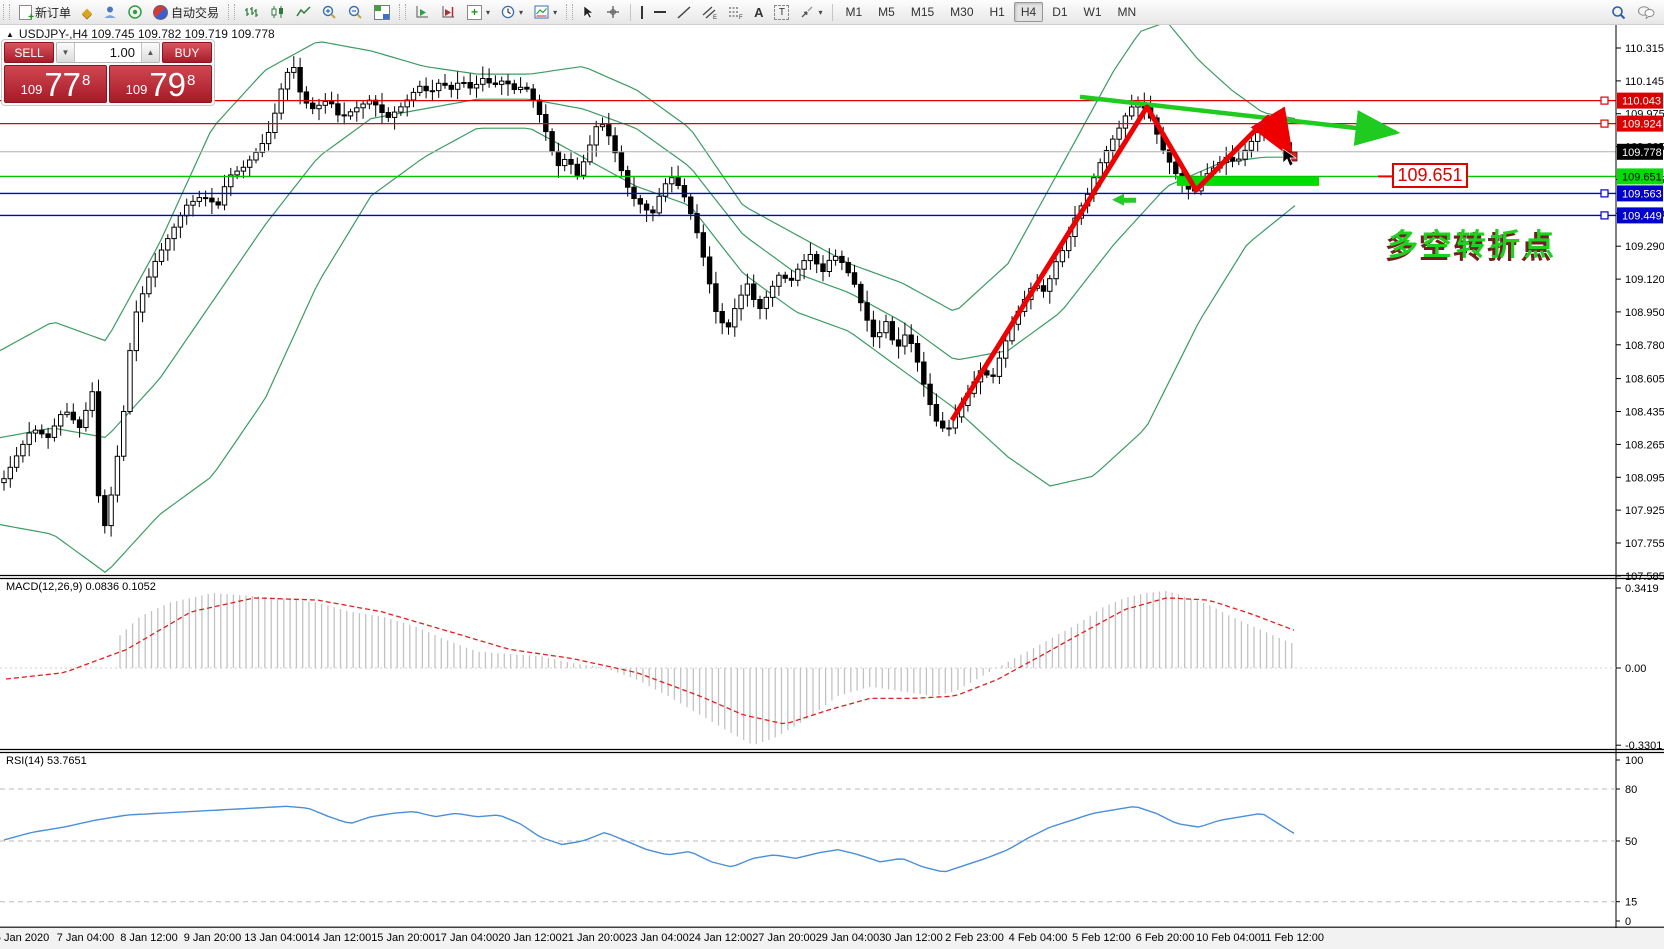  Describe the element at coordinates (1618, 12) in the screenshot. I see `search-button` at that location.